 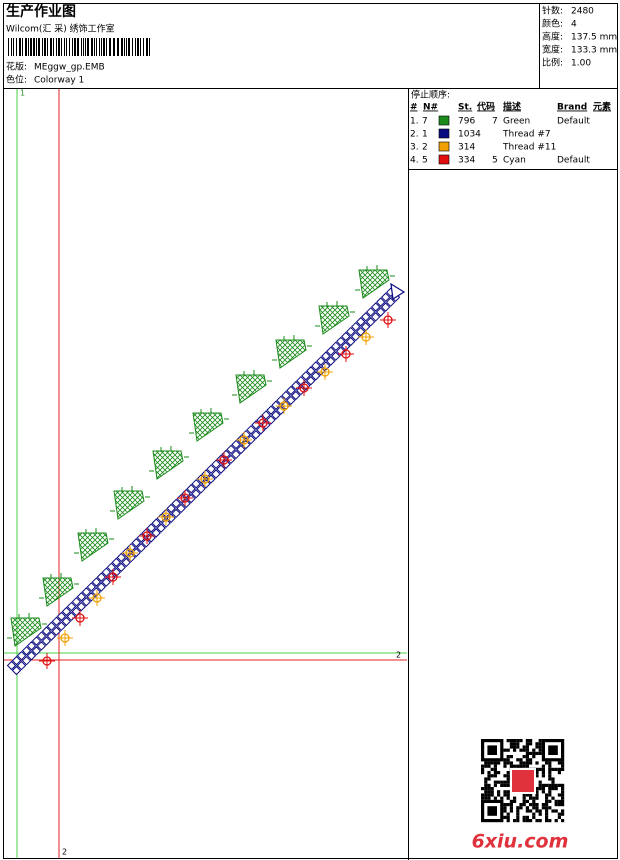 I want to click on cell-stitches: 314, so click(x=466, y=148).